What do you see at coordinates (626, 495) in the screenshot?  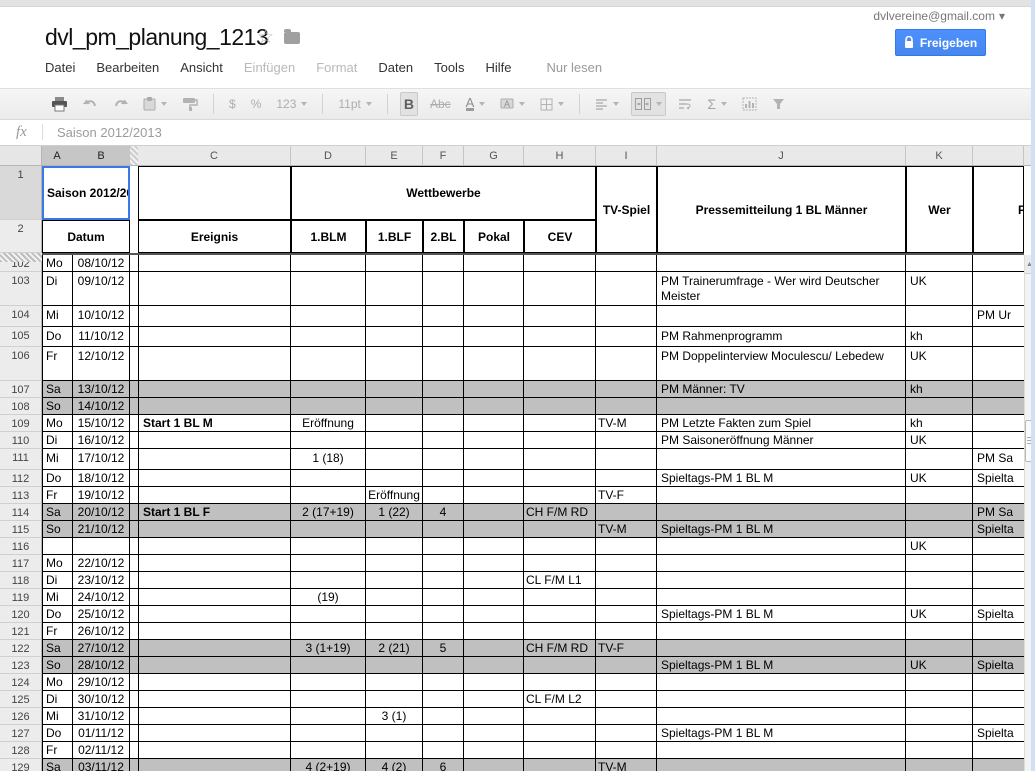 I see `cell-i-113: TV-F` at bounding box center [626, 495].